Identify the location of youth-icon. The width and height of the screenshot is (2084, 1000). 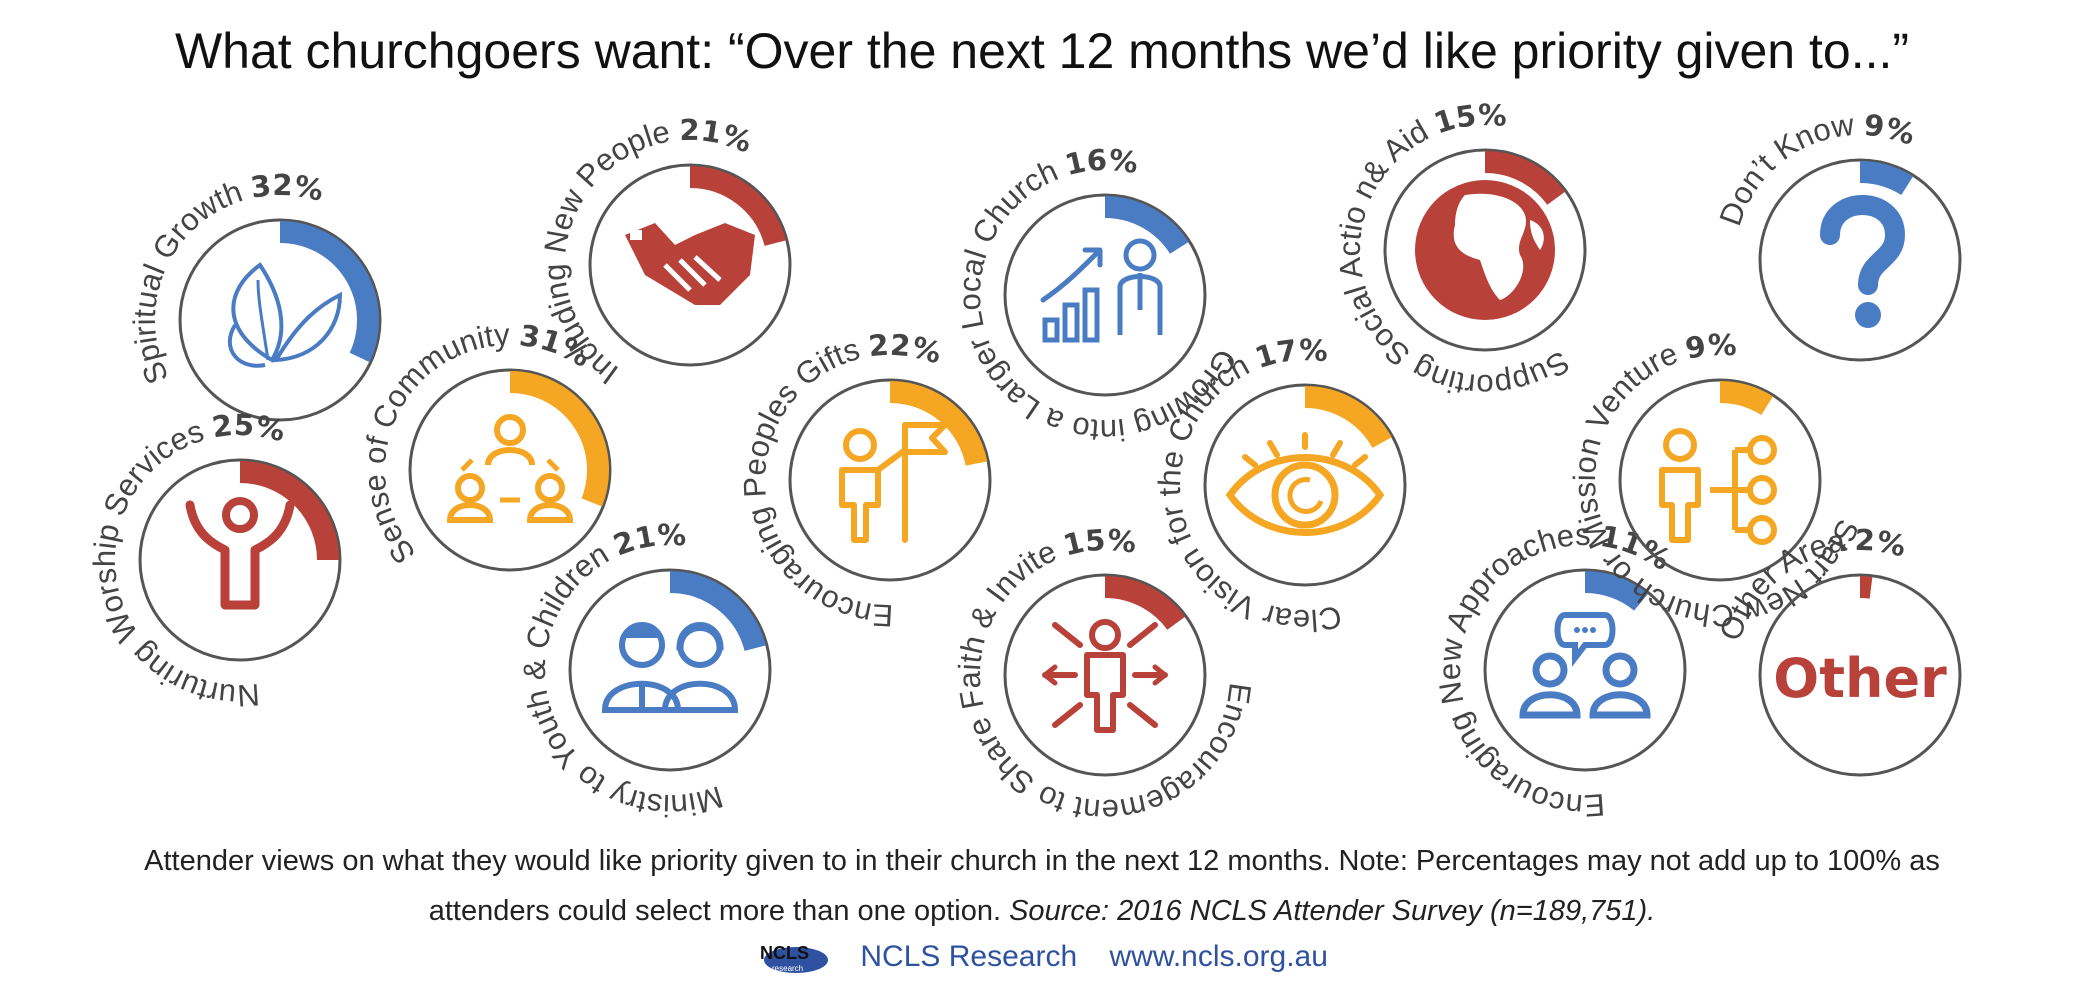
(670, 667).